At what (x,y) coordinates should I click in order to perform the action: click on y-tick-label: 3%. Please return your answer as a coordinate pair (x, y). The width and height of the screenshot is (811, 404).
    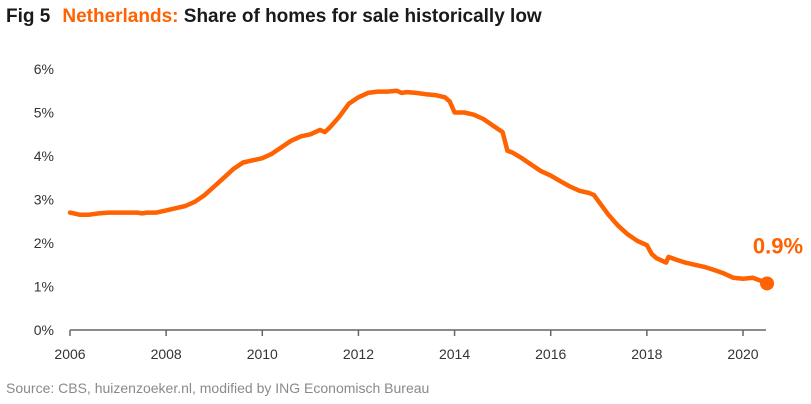
    Looking at the image, I should click on (44, 200).